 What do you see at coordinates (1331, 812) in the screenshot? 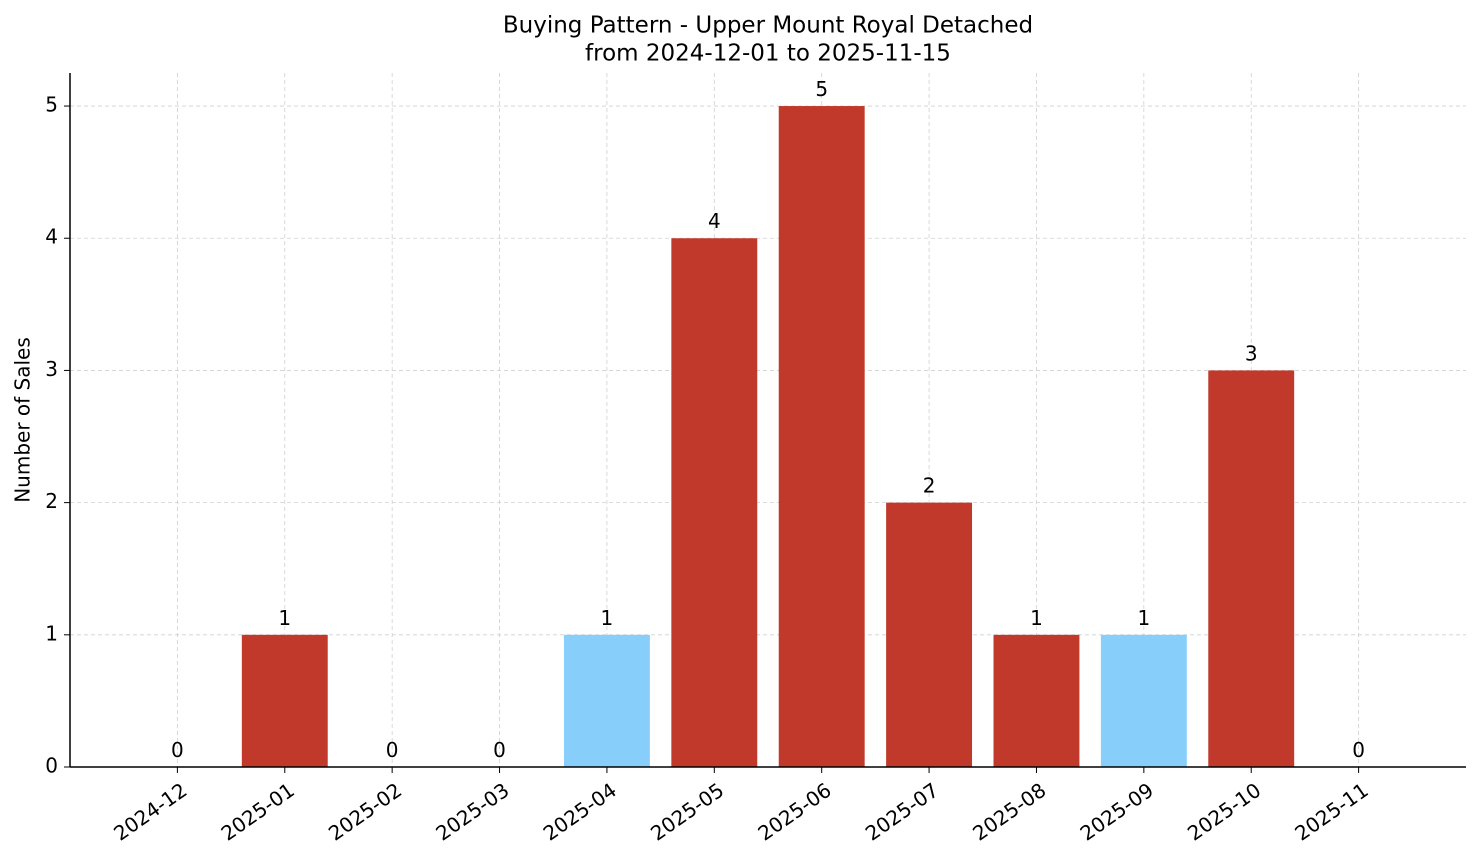
I see `x-tick-label: 2025-11` at bounding box center [1331, 812].